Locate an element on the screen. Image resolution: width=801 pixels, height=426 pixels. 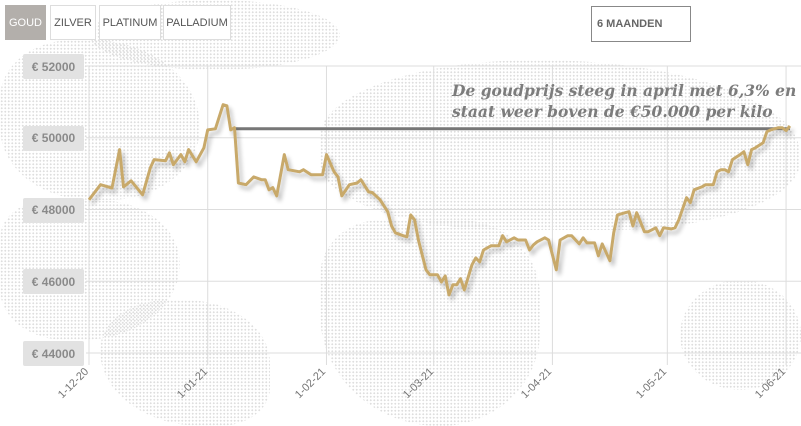
annotation-line-1: De goudprijs steeg in april met 6,3% en is located at coordinates (624, 90).